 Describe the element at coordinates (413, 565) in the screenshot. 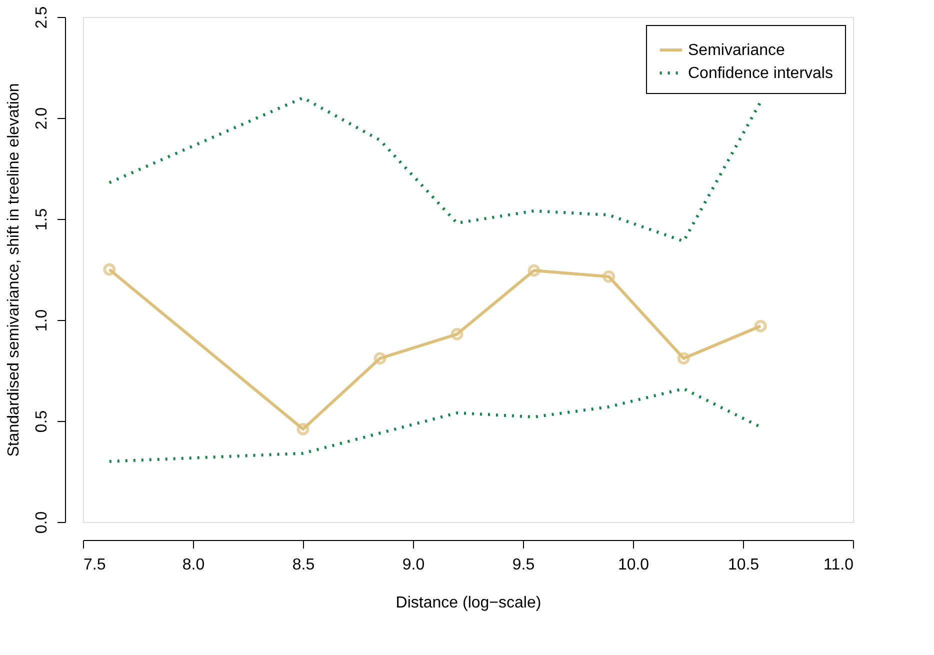

I see `x-tick-label: 9.0` at that location.